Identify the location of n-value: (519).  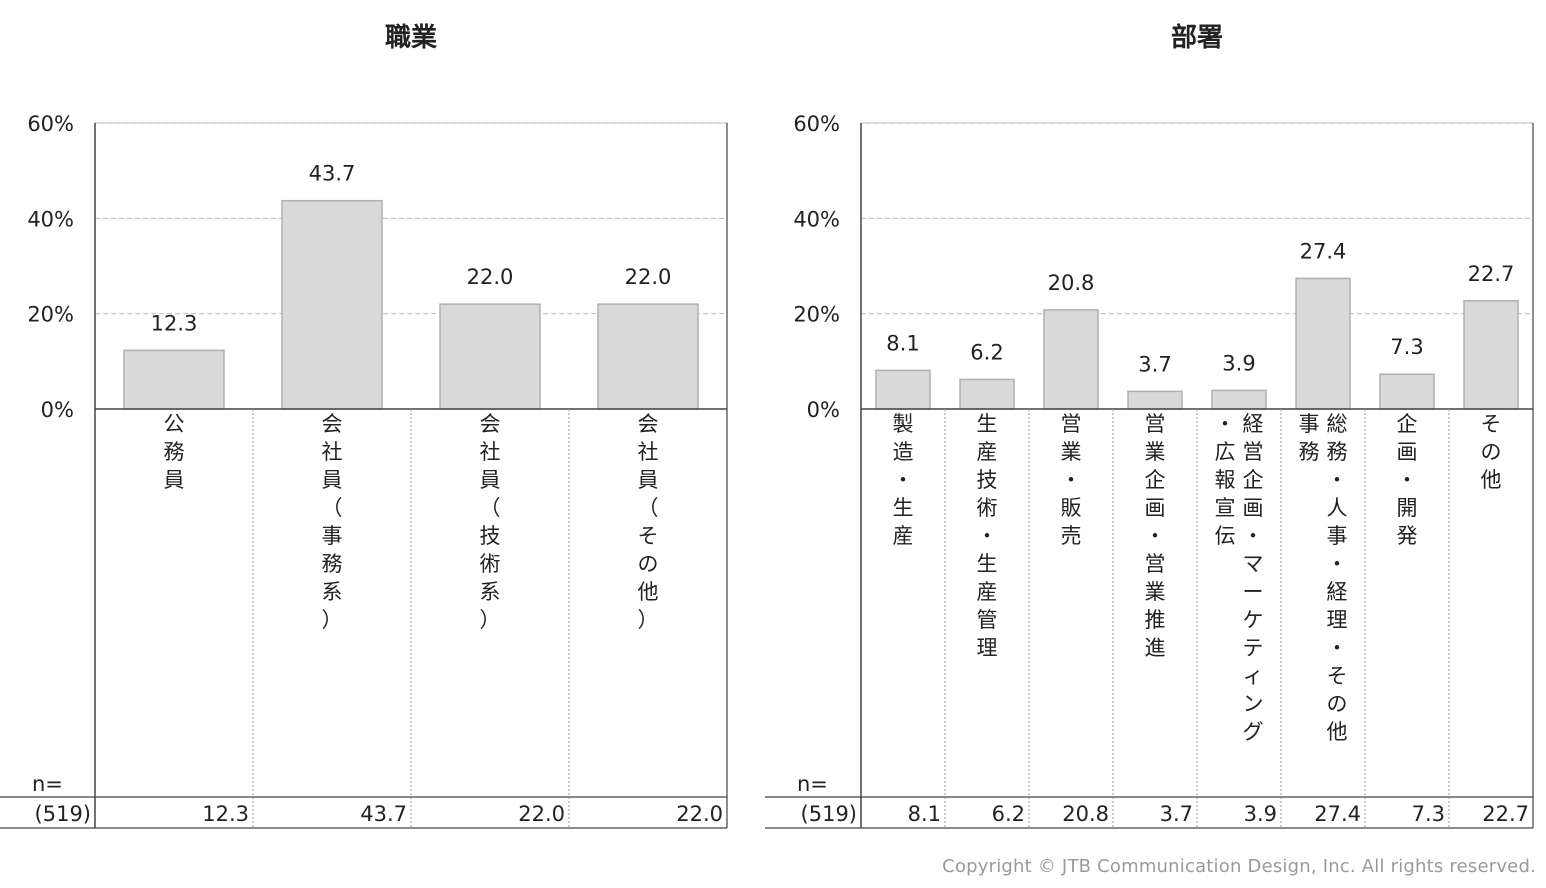
(63, 814).